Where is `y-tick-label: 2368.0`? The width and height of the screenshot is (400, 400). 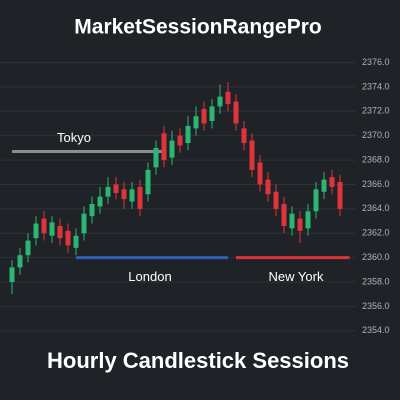
y-tick-label: 2368.0 is located at coordinates (376, 159).